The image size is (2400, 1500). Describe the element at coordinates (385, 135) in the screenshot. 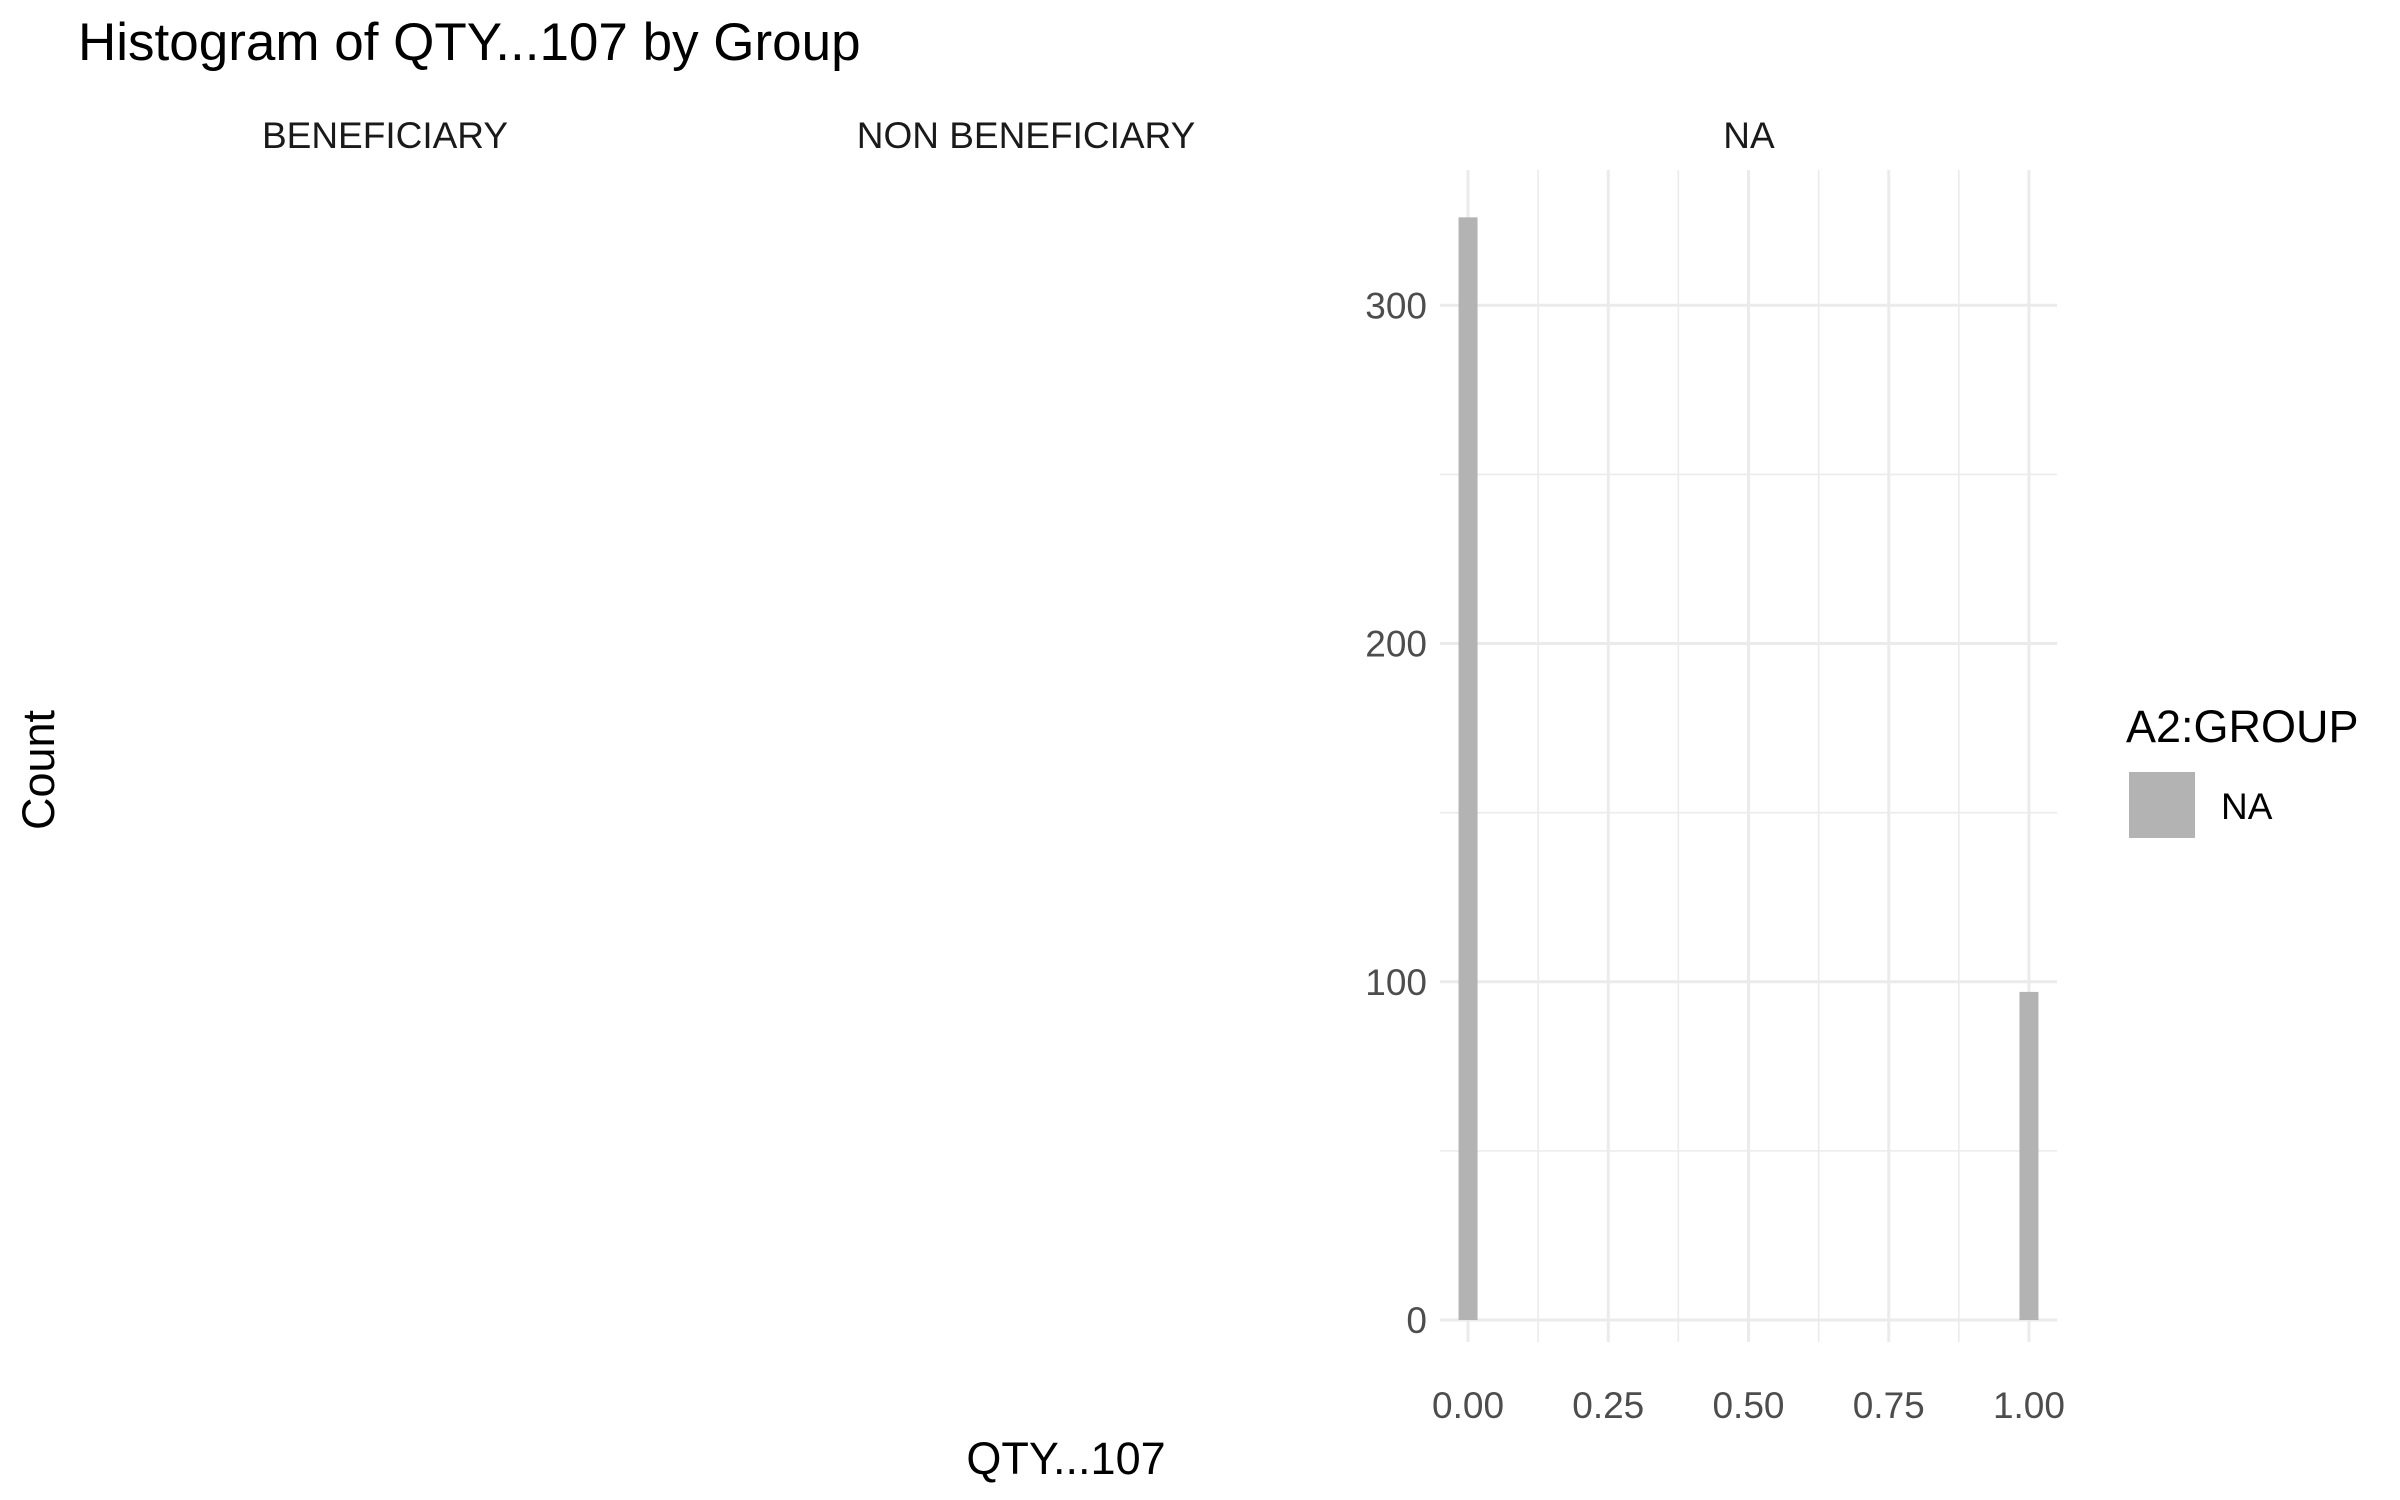

I see `facet-strip-label-beneficiary: BENEFICIARY` at that location.